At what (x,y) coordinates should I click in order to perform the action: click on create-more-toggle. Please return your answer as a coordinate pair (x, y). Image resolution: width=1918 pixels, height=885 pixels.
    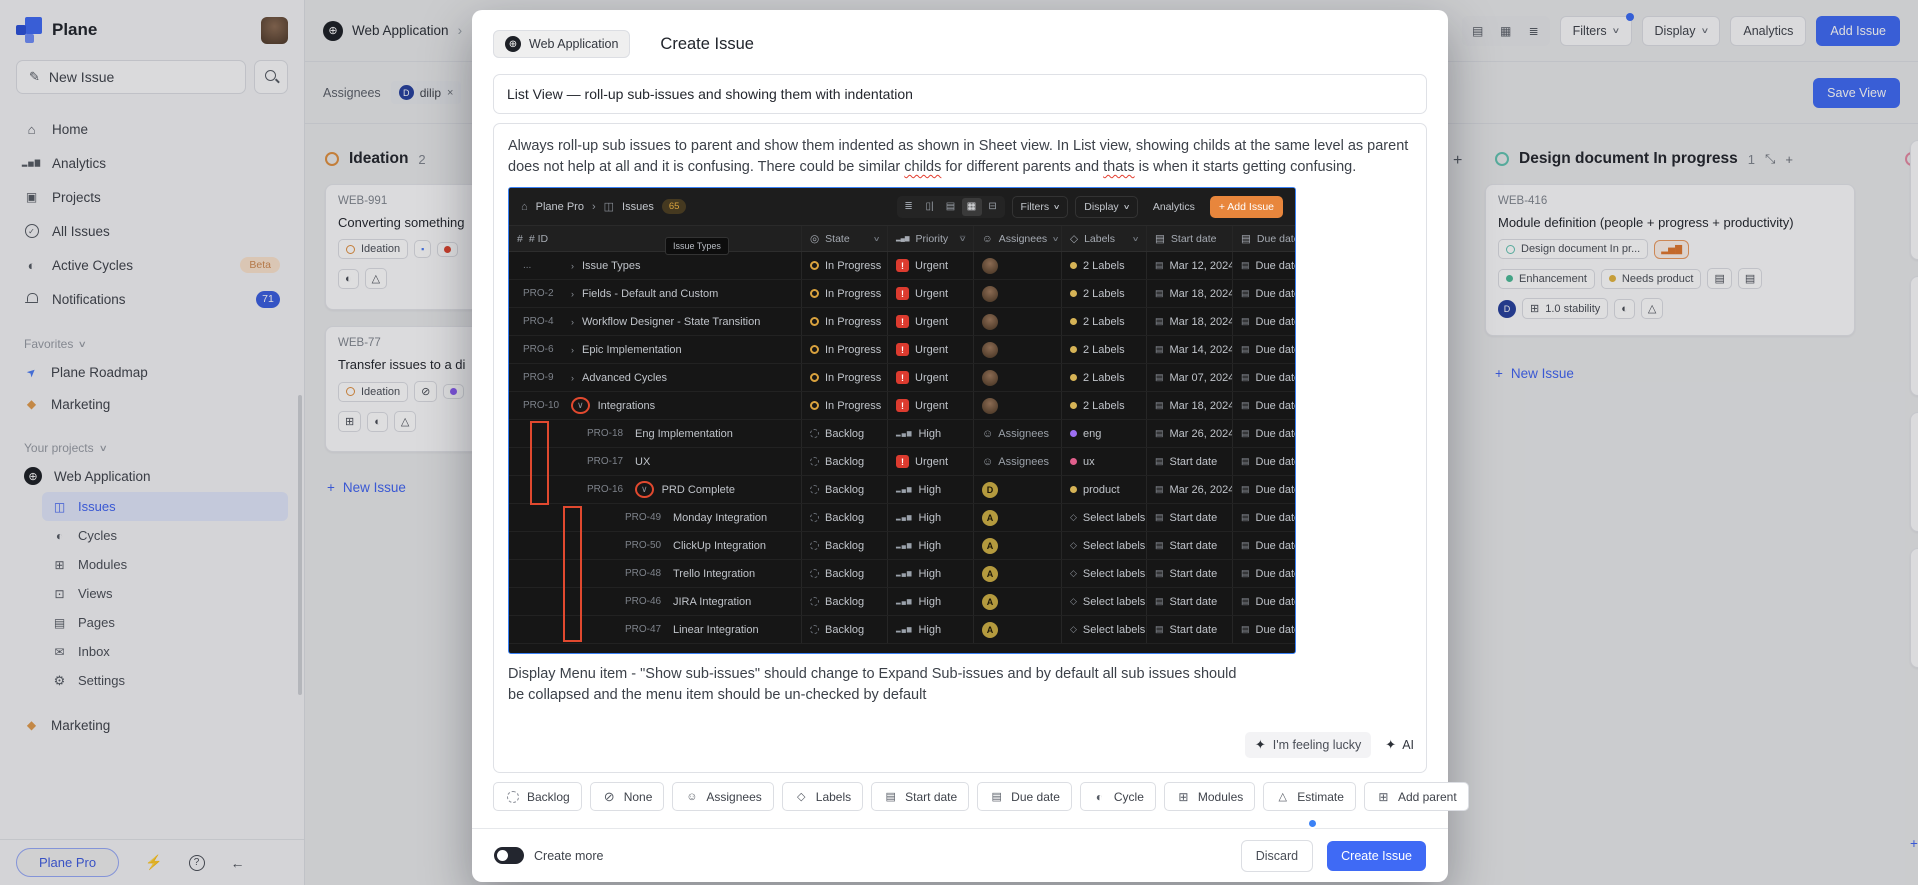
    Looking at the image, I should click on (509, 855).